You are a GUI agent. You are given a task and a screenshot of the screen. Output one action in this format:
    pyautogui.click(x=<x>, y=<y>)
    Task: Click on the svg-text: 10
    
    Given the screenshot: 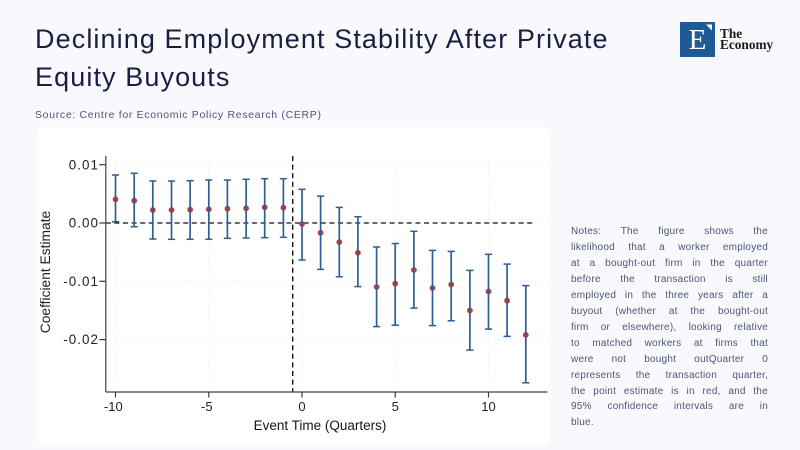 What is the action you would take?
    pyautogui.click(x=488, y=406)
    